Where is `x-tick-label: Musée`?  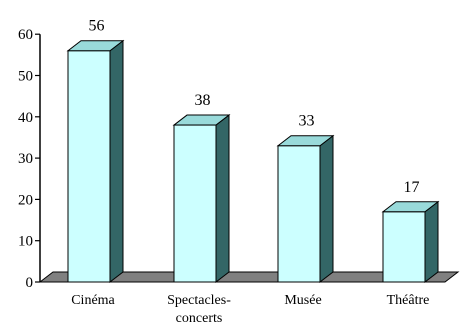
x-tick-label: Musée is located at coordinates (302, 300).